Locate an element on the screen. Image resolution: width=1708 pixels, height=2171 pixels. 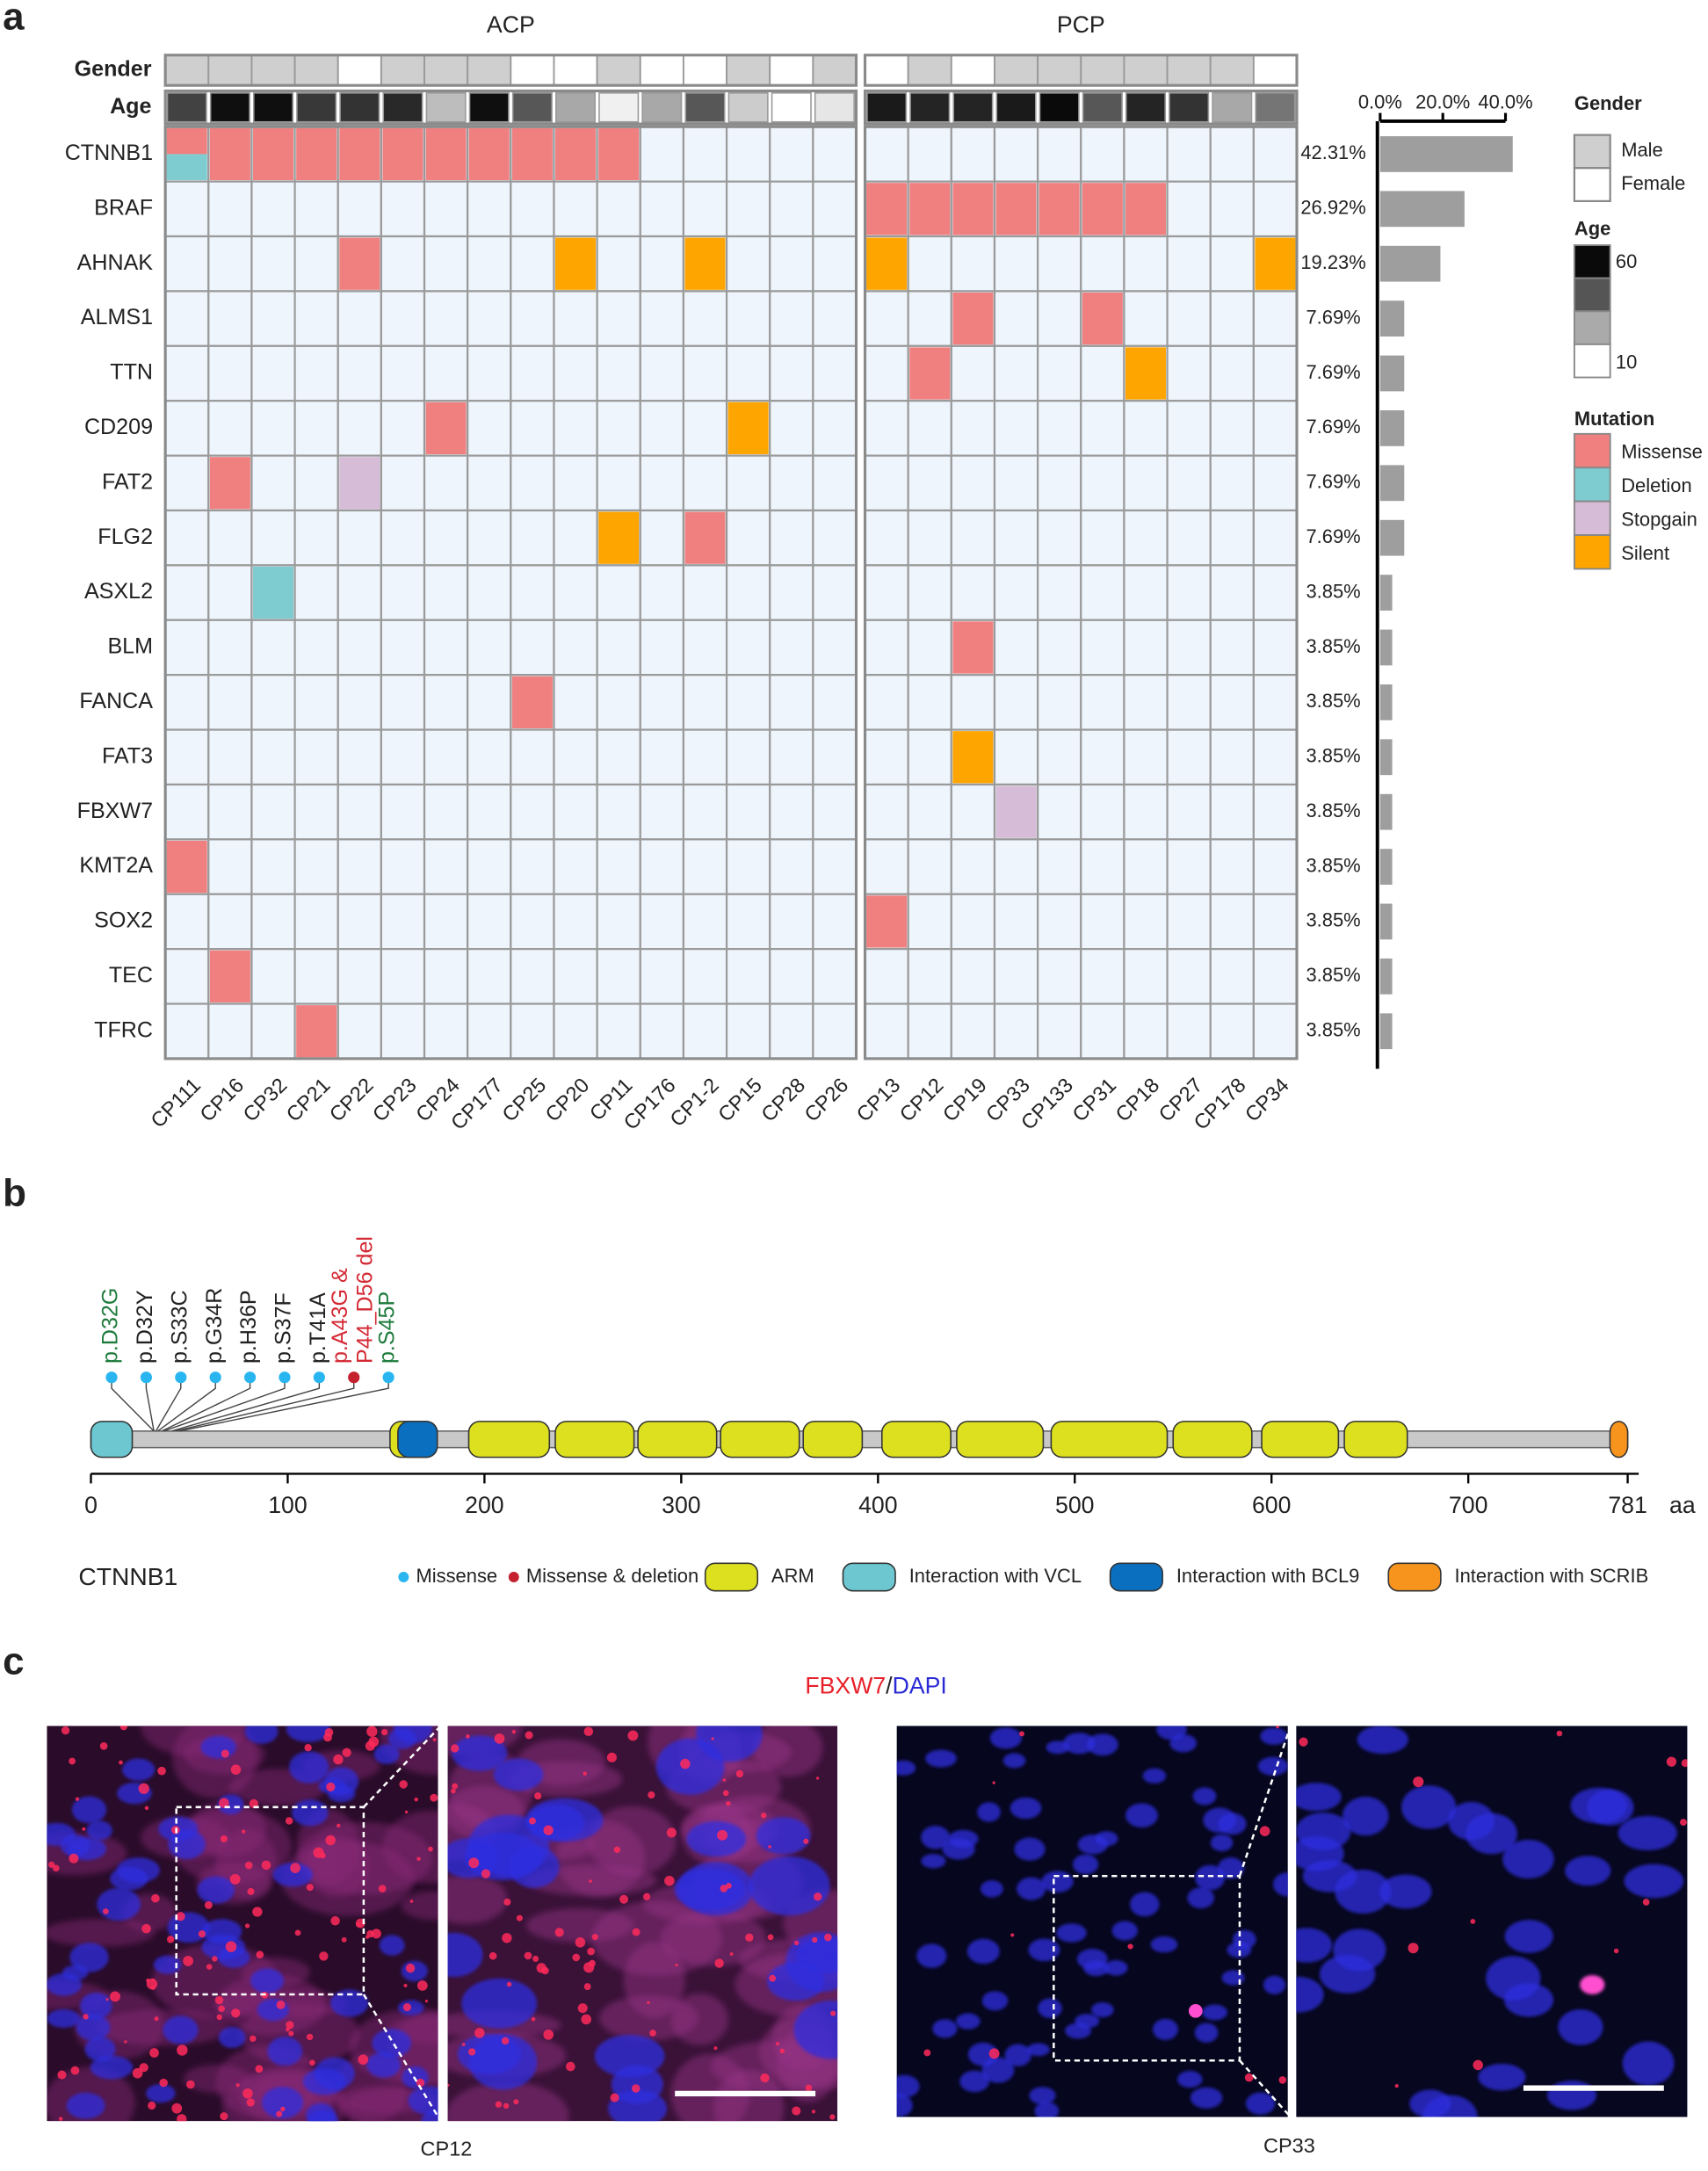
sample-label: CP111 is located at coordinates (175, 1104).